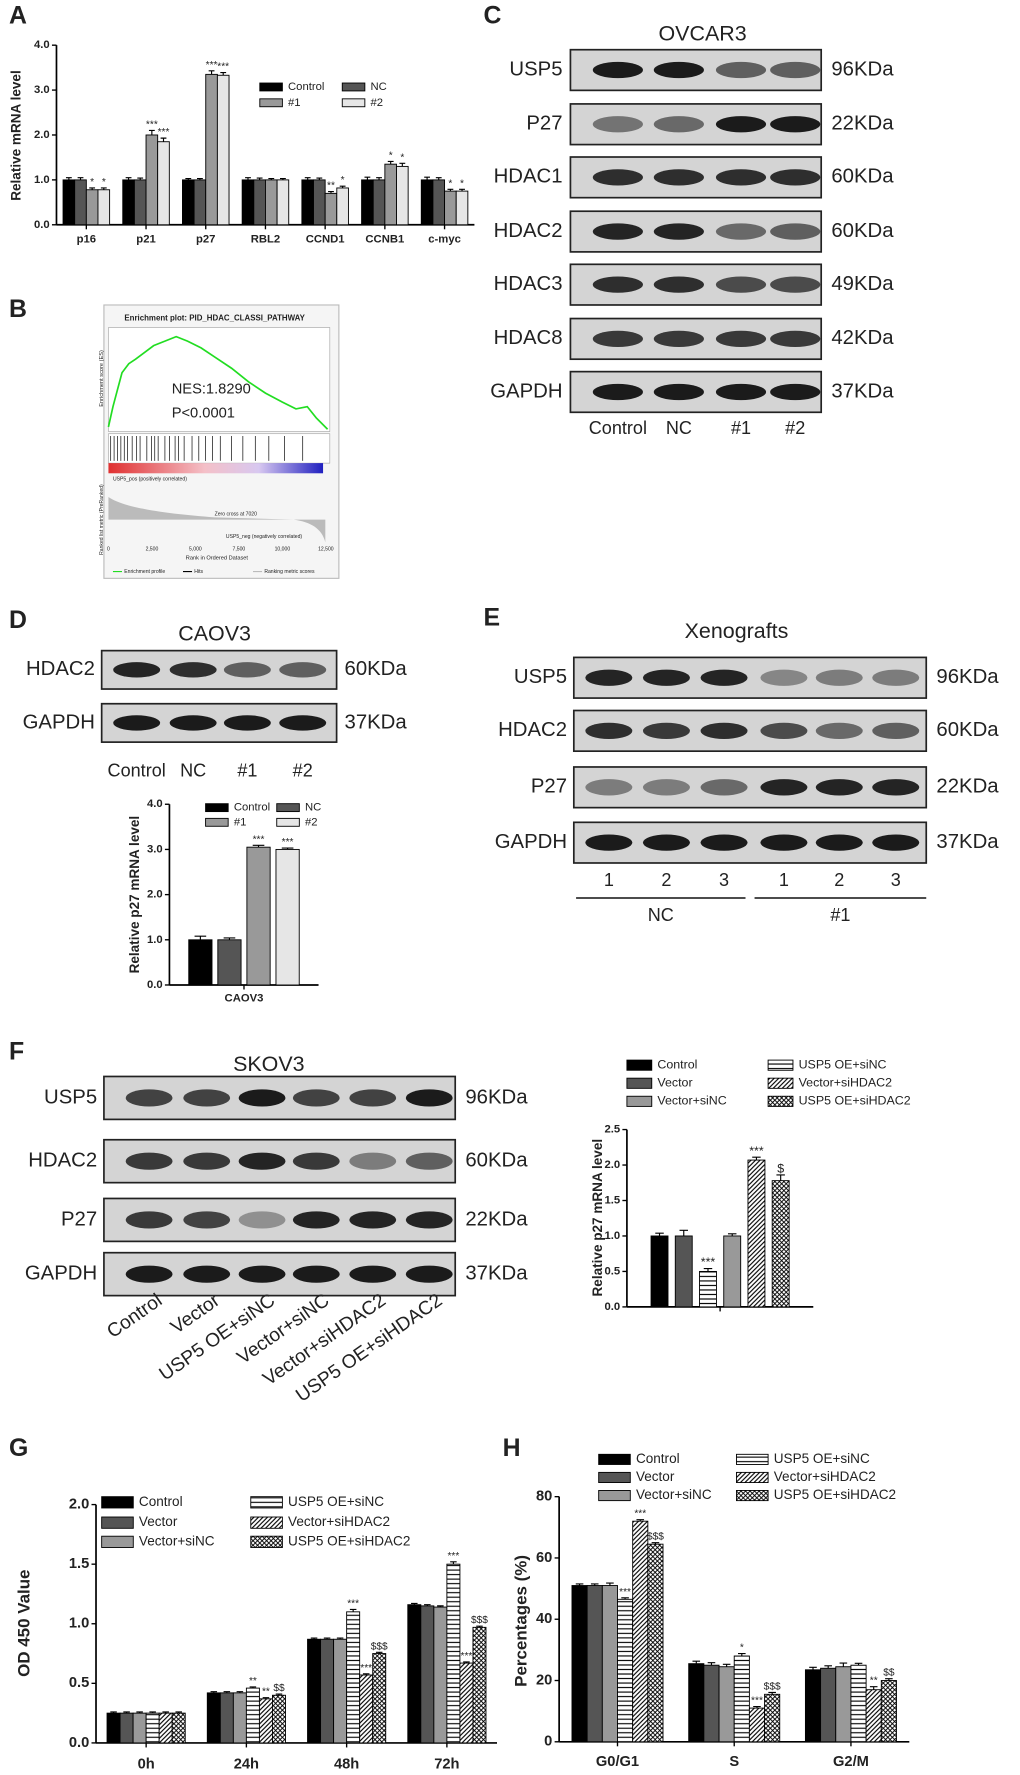 The width and height of the screenshot is (1020, 1775). What do you see at coordinates (780, 1169) in the screenshot?
I see `significance-label: $` at bounding box center [780, 1169].